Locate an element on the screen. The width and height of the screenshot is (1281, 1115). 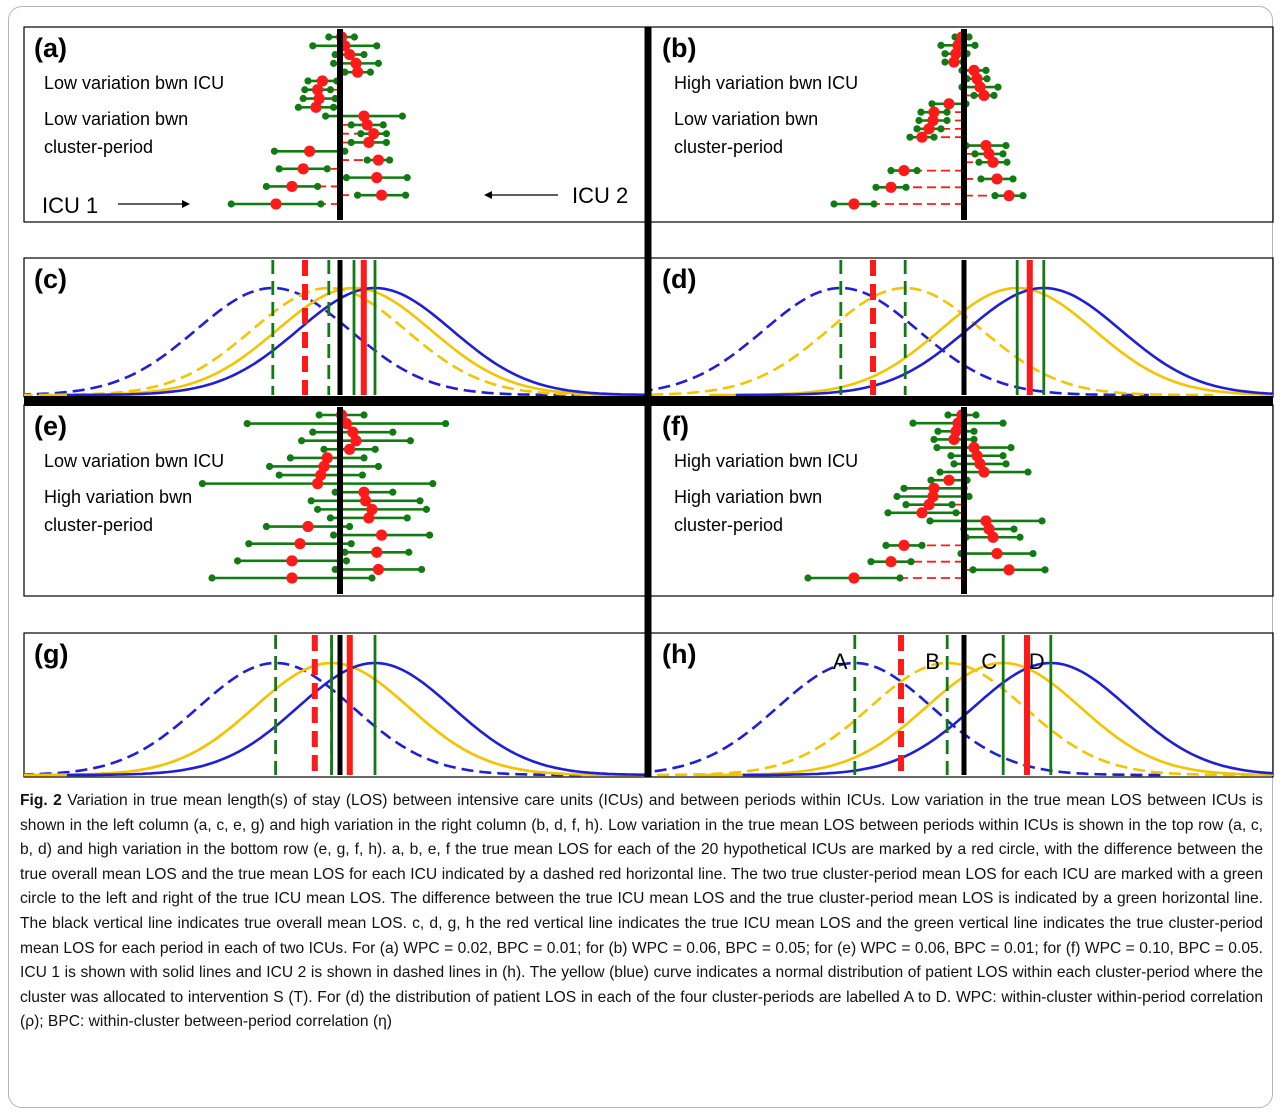
panel-label-b: (b) is located at coordinates (679, 48).